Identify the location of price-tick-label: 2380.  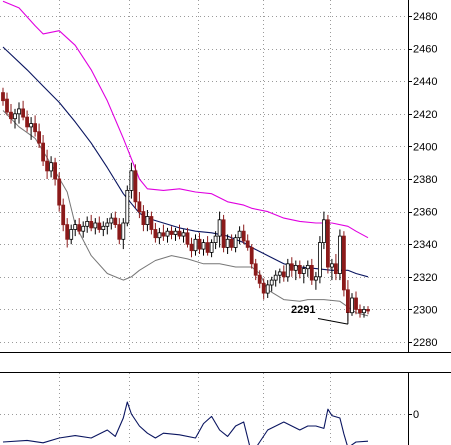
(425, 180).